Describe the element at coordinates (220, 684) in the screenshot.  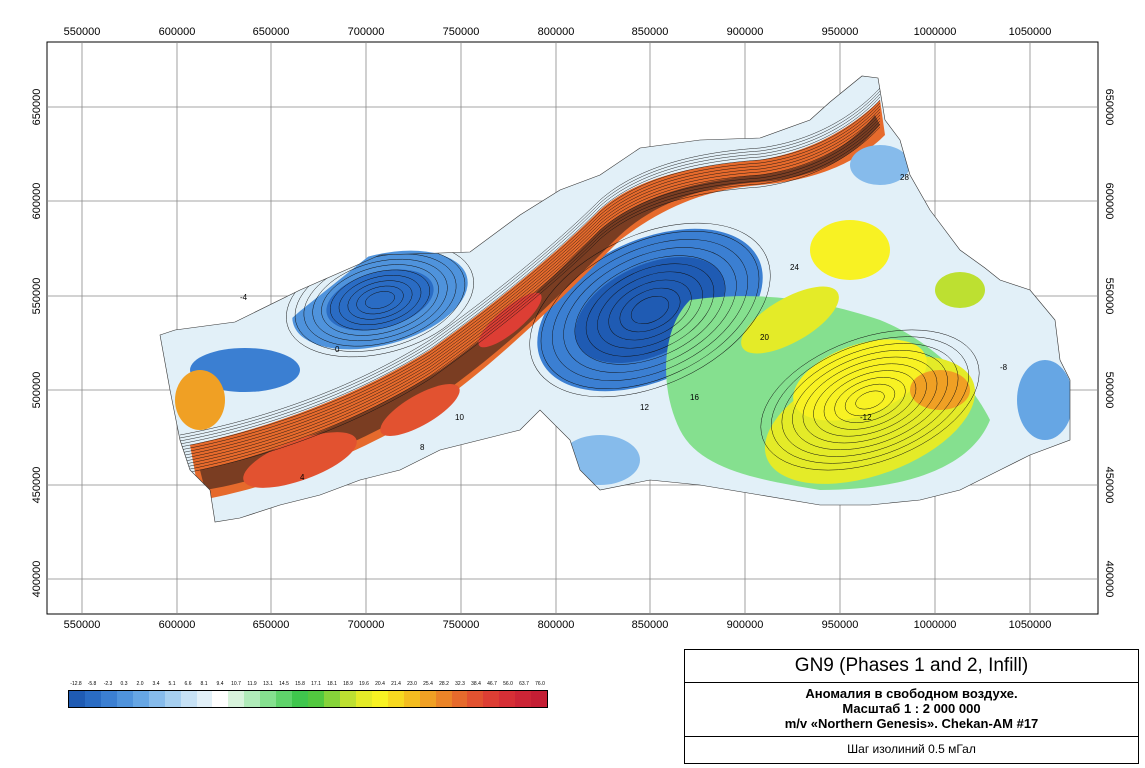
I see `legend-value-label: 9.4` at that location.